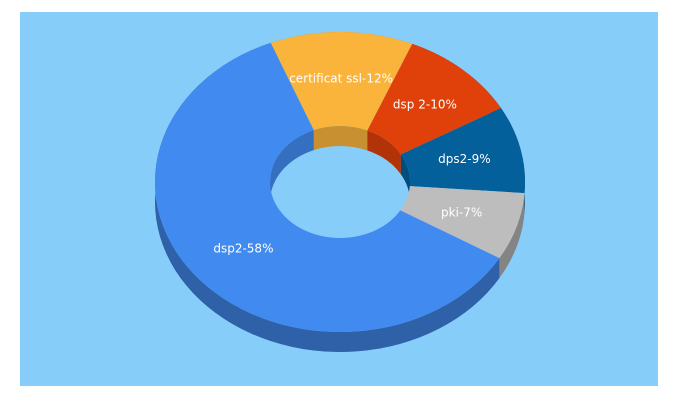 The image size is (680, 404). I want to click on slice-label: certificat ssl-12%, so click(341, 79).